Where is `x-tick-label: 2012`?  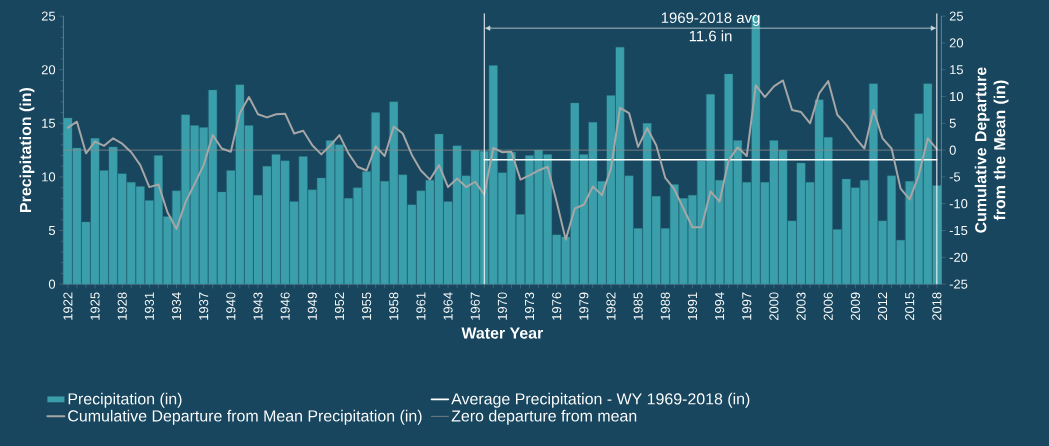 x-tick-label: 2012 is located at coordinates (882, 306).